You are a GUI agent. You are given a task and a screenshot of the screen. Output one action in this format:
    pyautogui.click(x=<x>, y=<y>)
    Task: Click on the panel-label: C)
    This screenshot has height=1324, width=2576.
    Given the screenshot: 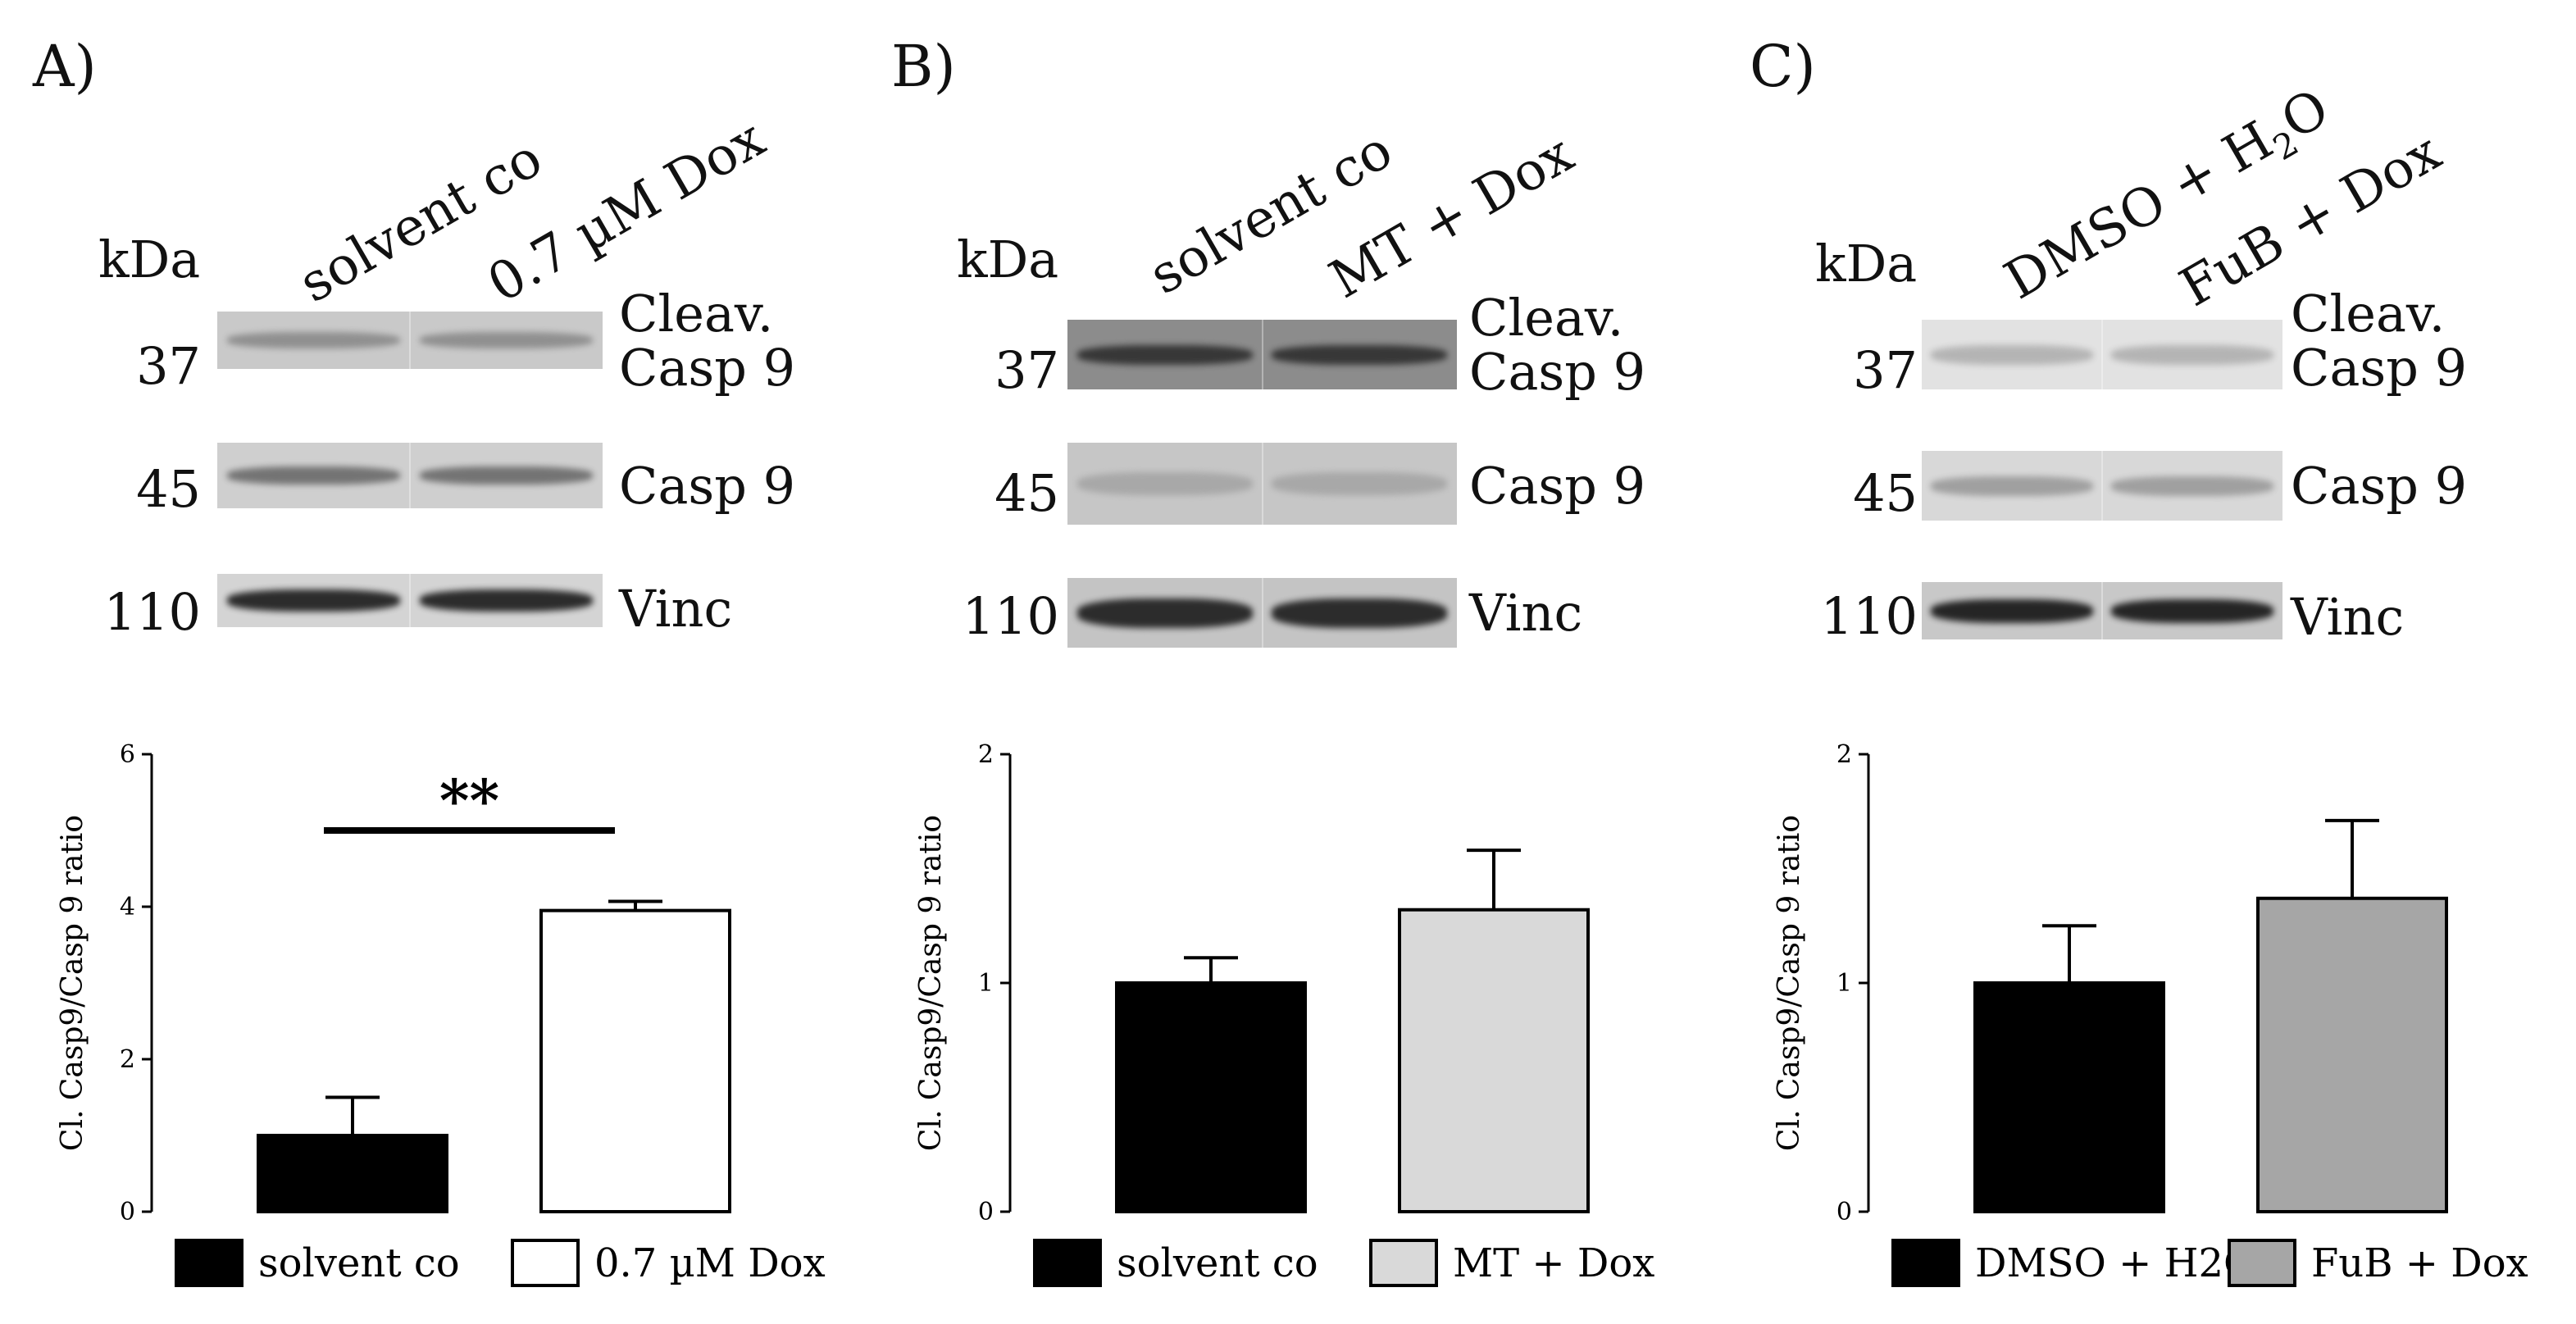 What is the action you would take?
    pyautogui.click(x=1783, y=66)
    